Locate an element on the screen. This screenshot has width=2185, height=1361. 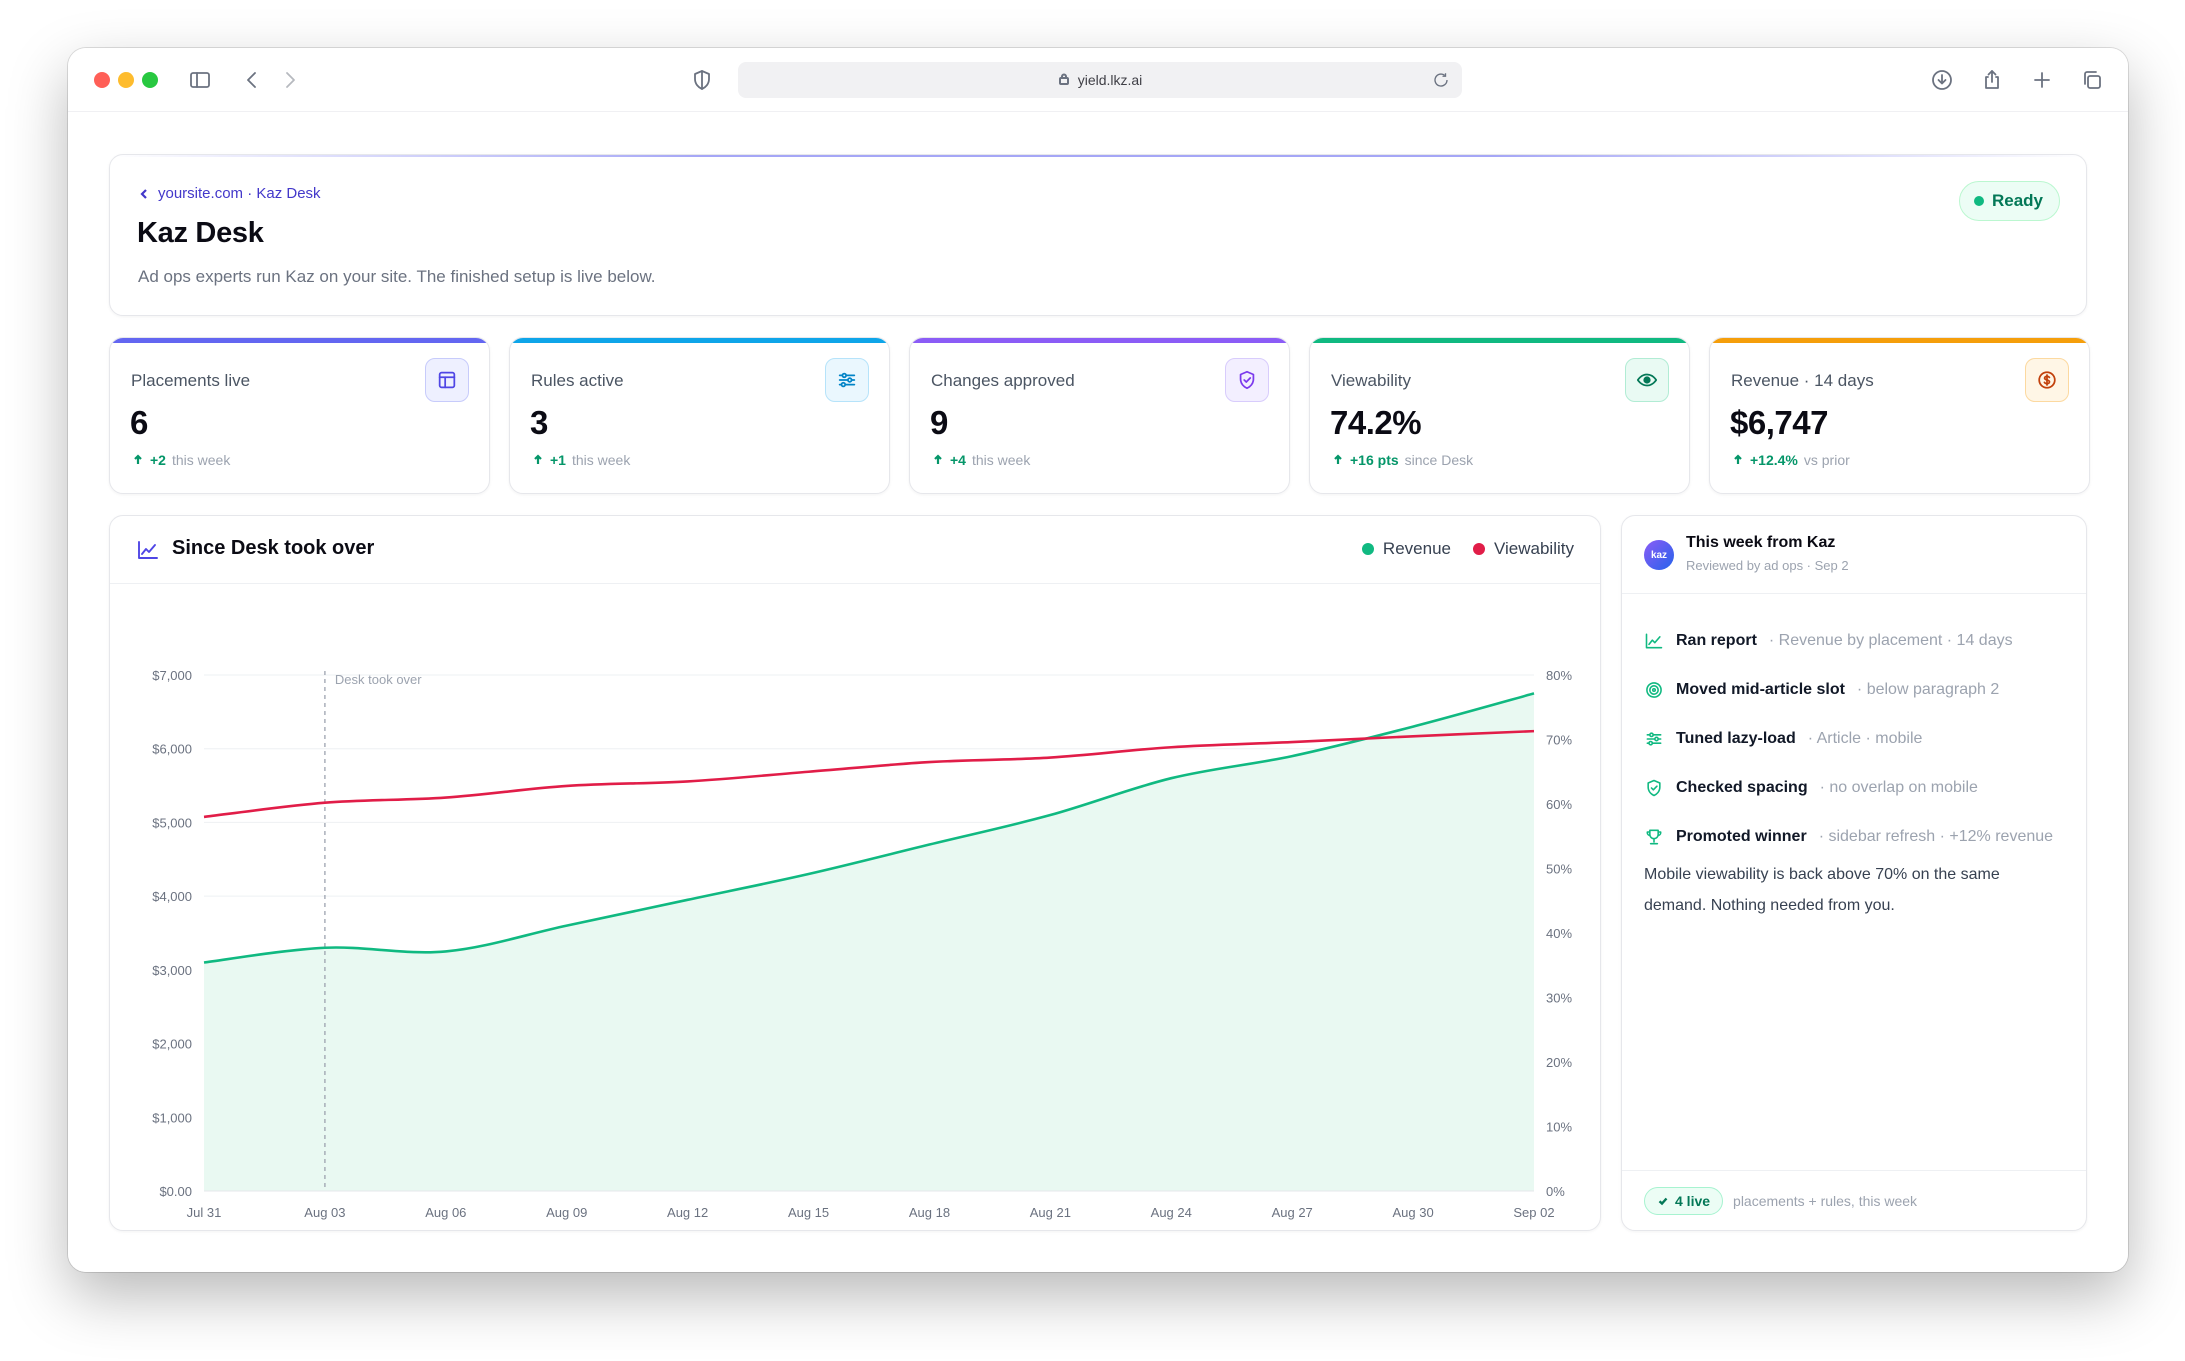
tab-overview-icon is located at coordinates (2092, 80).